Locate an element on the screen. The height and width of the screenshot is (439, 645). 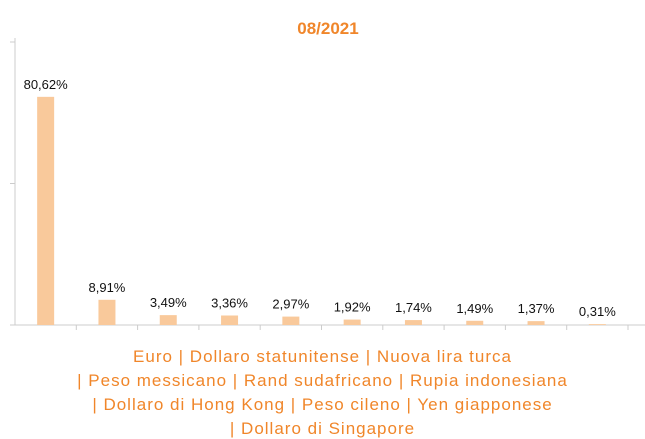
data-label: 8,91% is located at coordinates (107, 287).